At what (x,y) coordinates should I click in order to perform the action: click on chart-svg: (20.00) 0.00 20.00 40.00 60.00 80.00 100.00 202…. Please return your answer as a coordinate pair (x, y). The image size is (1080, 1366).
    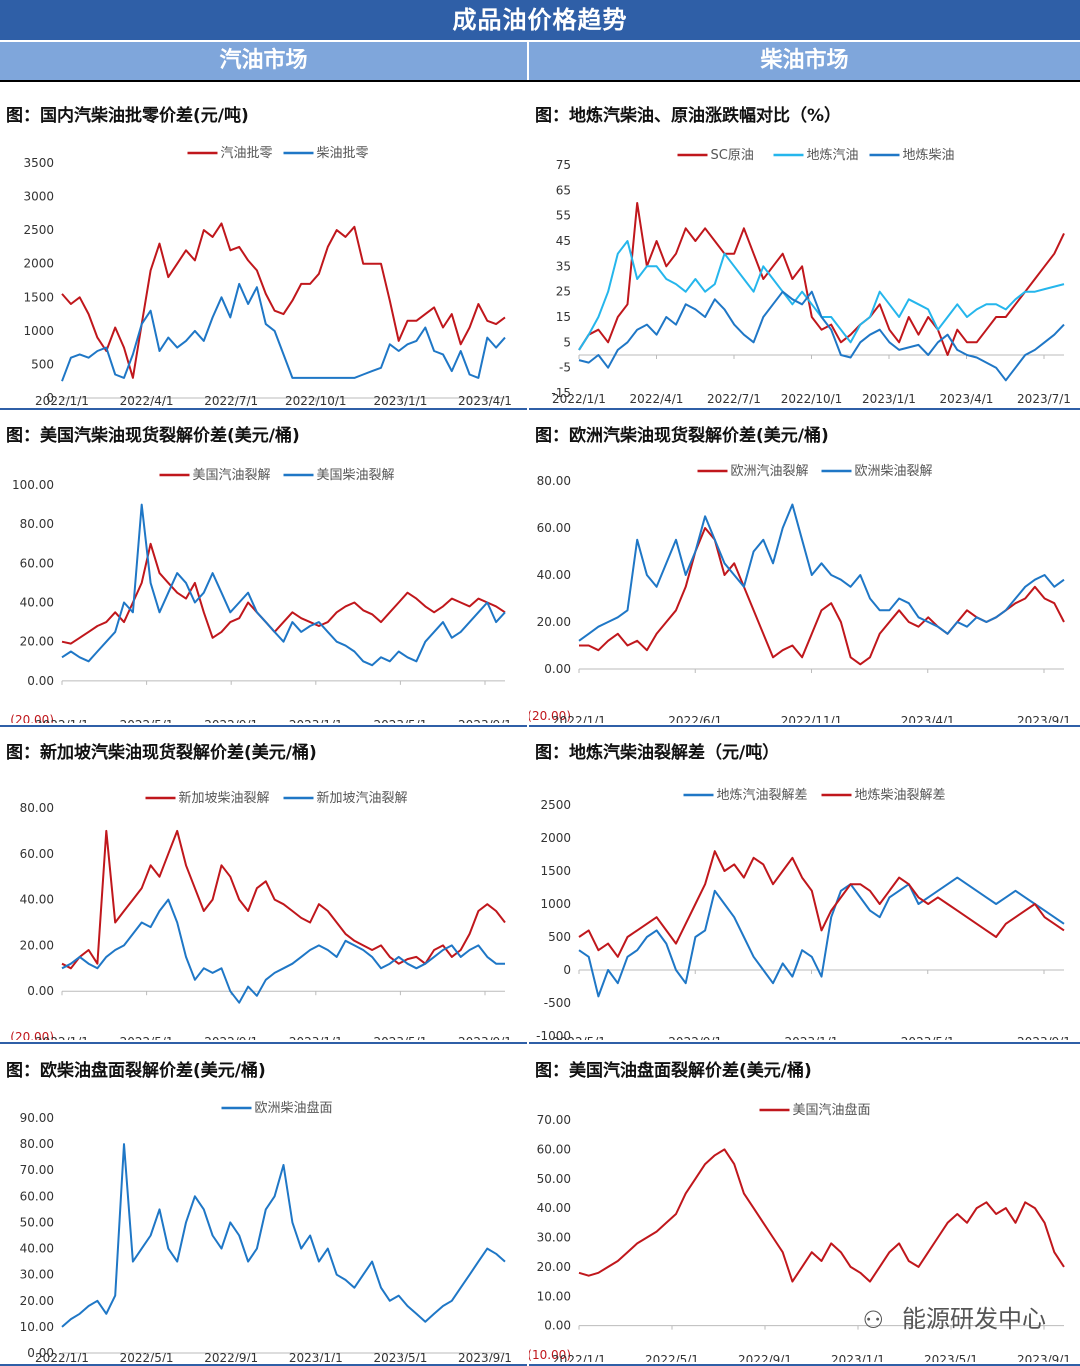
    Looking at the image, I should click on (261, 595).